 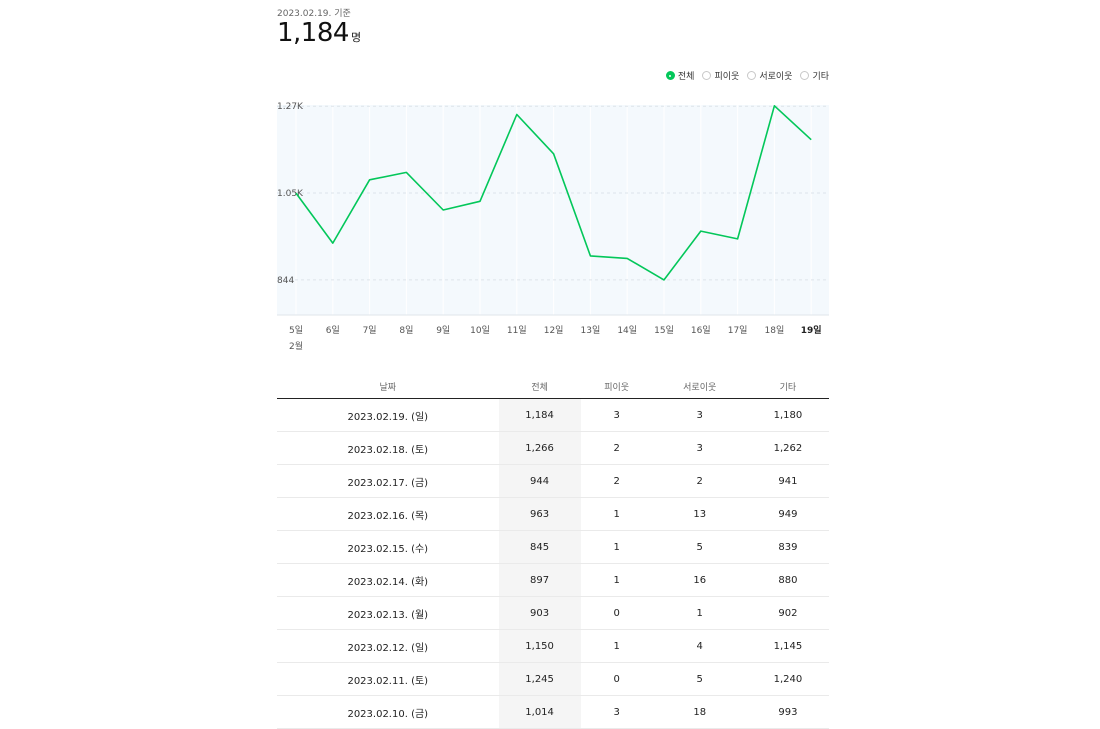 What do you see at coordinates (443, 330) in the screenshot?
I see `x-tick-label: 9일` at bounding box center [443, 330].